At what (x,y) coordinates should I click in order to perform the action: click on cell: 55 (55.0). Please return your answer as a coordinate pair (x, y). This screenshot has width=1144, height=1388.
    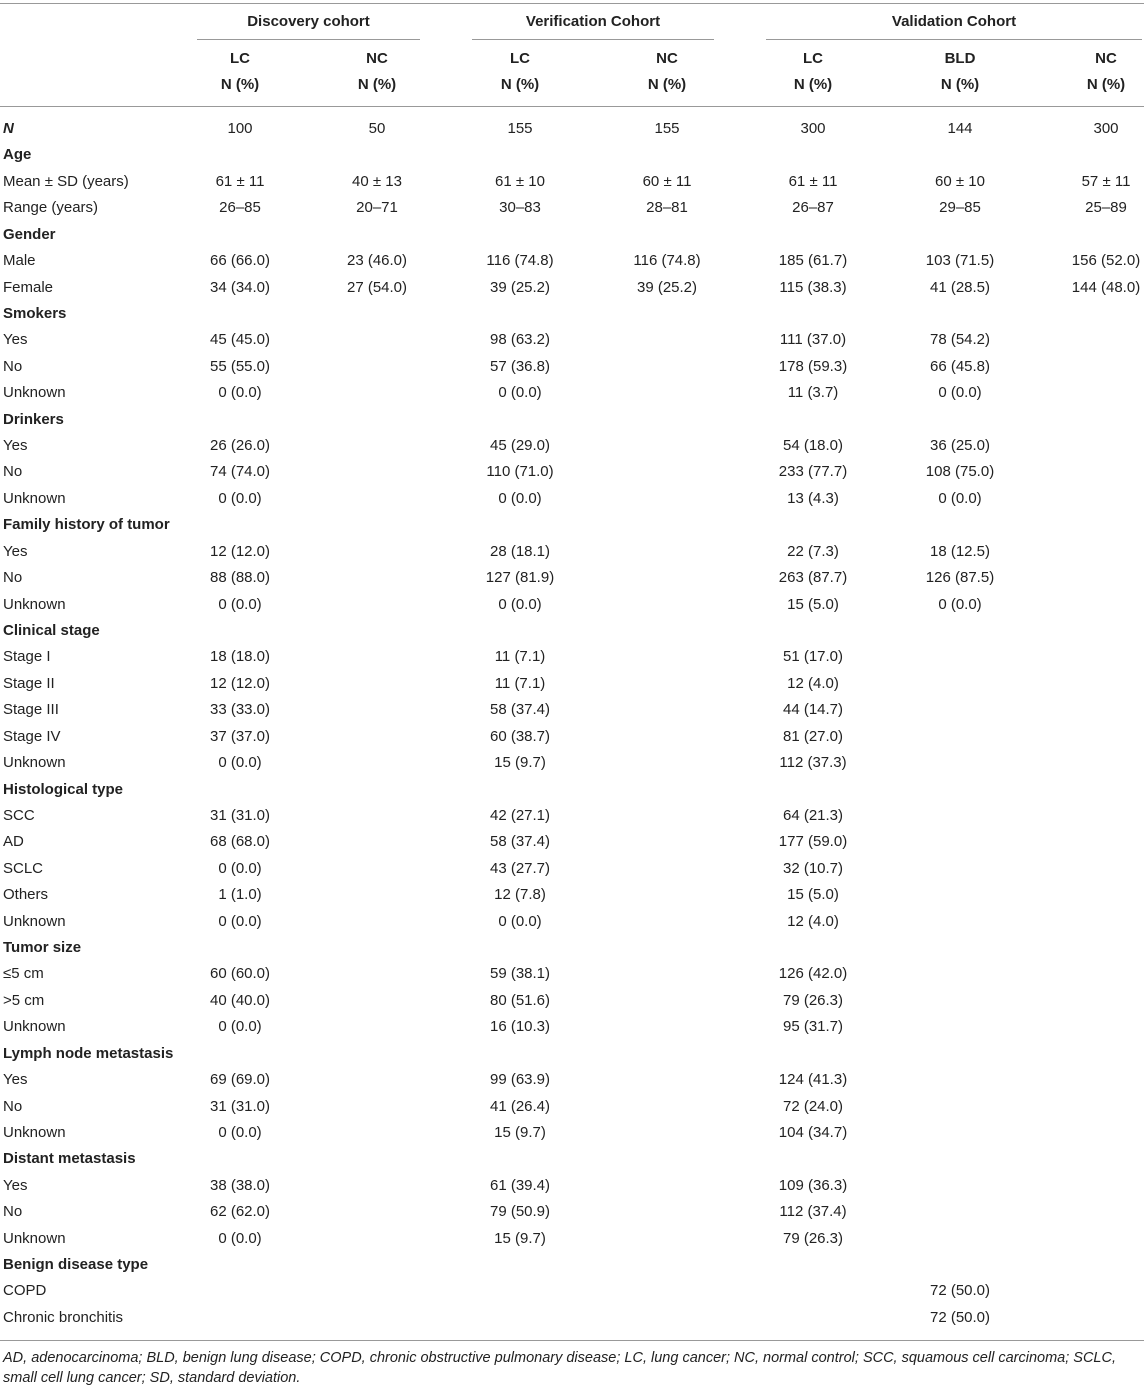
    Looking at the image, I should click on (240, 366).